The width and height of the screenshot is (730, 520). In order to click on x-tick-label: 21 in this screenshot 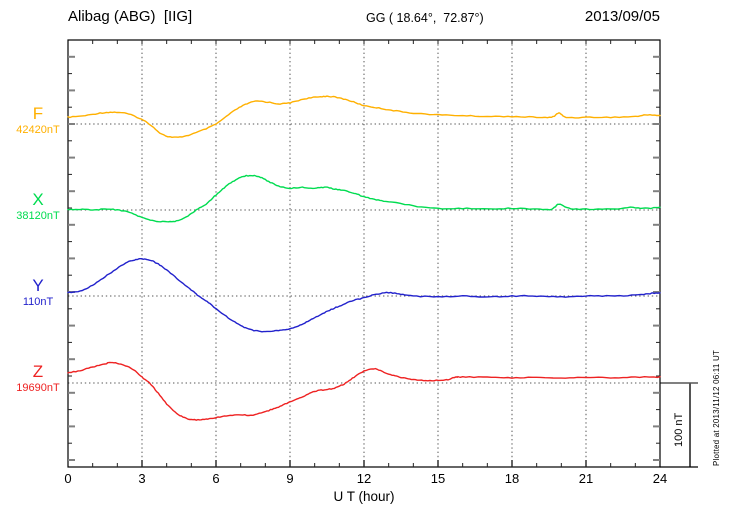, I will do `click(586, 478)`.